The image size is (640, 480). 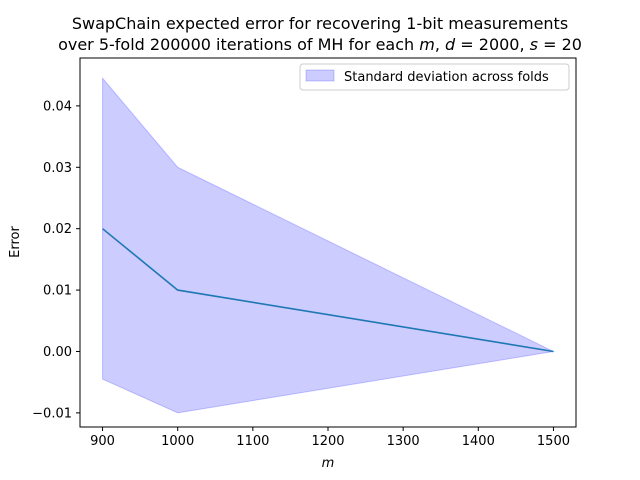 What do you see at coordinates (52, 413) in the screenshot?
I see `y-tick-label: −0.01` at bounding box center [52, 413].